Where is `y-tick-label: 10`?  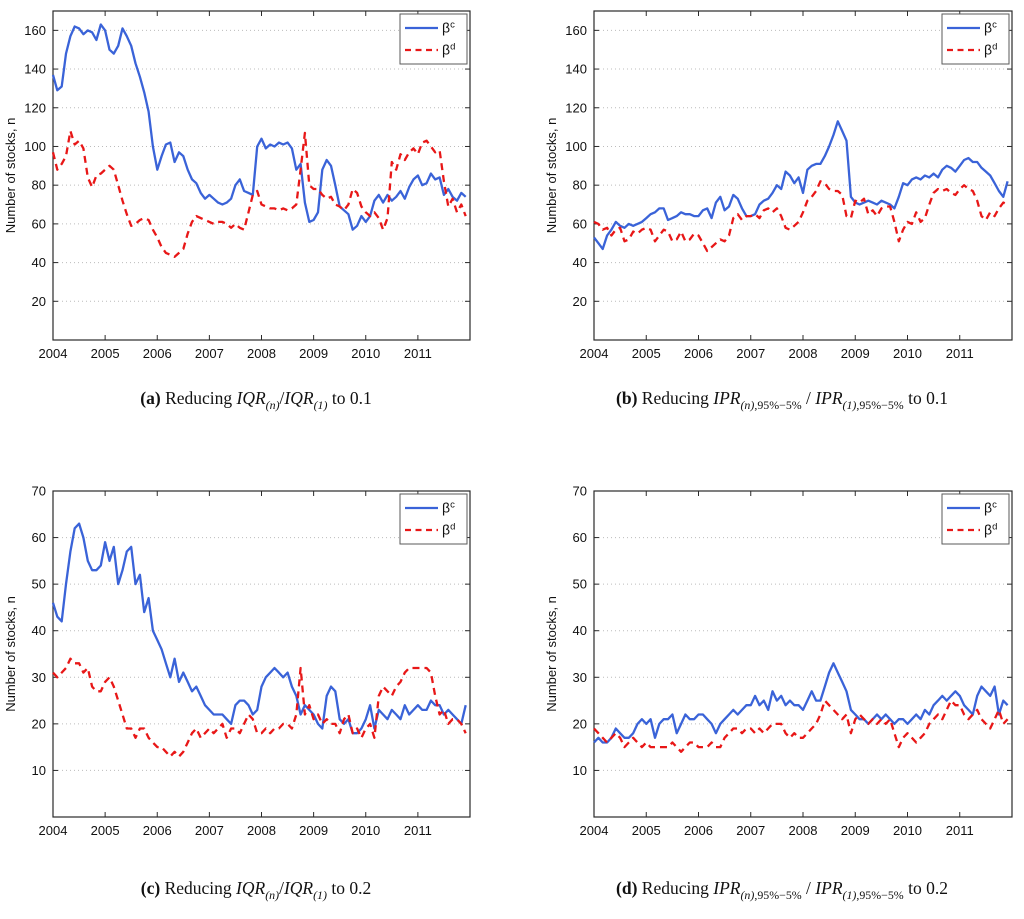
y-tick-label: 10 is located at coordinates (580, 770).